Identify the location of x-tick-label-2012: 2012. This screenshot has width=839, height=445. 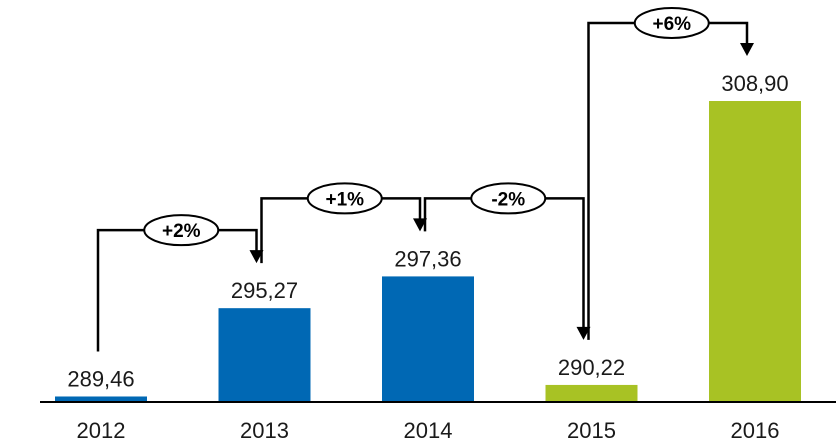
(101, 430).